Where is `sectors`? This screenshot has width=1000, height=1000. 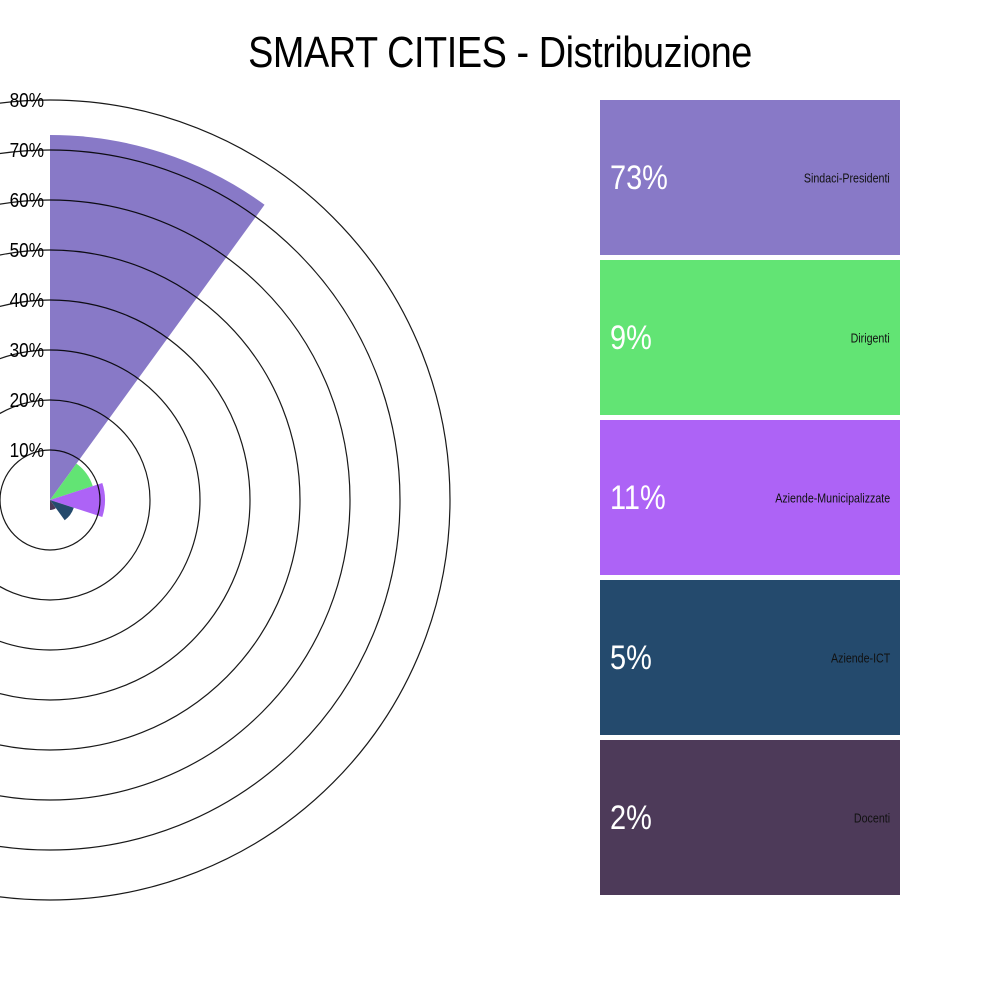
sectors is located at coordinates (157, 328).